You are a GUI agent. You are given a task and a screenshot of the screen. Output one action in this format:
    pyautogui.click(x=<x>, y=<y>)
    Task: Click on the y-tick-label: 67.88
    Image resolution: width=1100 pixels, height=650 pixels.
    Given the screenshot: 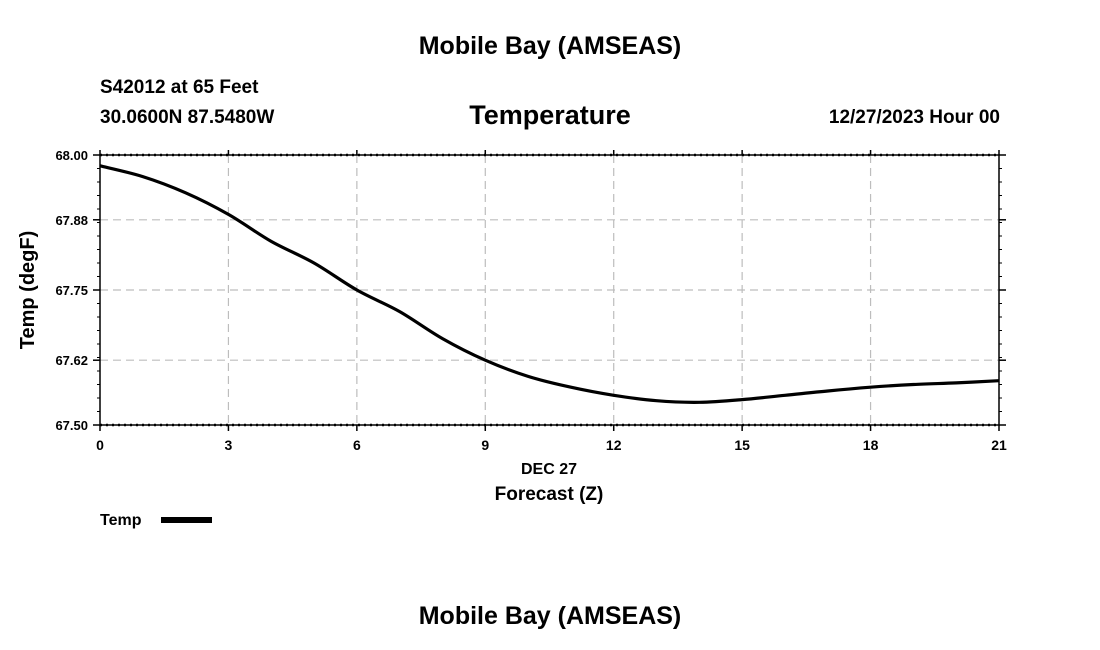 What is the action you would take?
    pyautogui.click(x=71, y=220)
    